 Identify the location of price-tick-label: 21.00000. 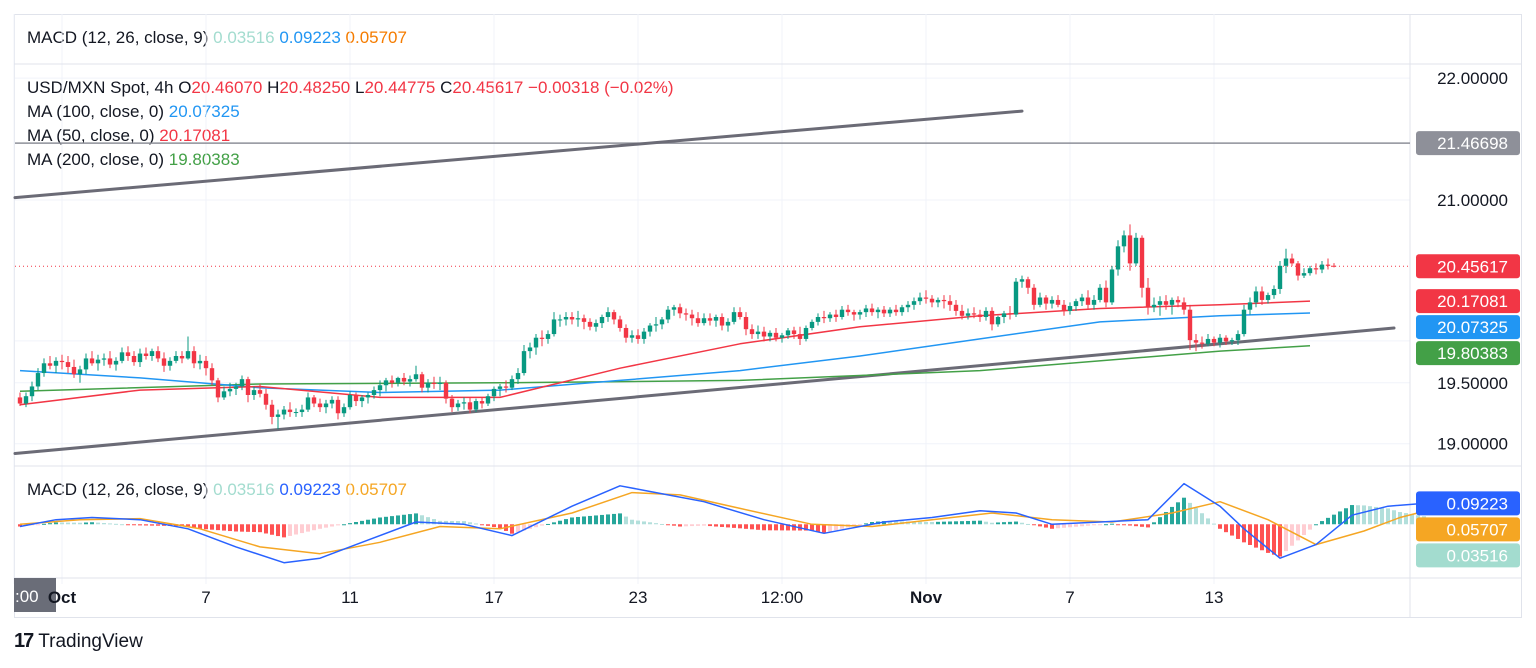
(1472, 200).